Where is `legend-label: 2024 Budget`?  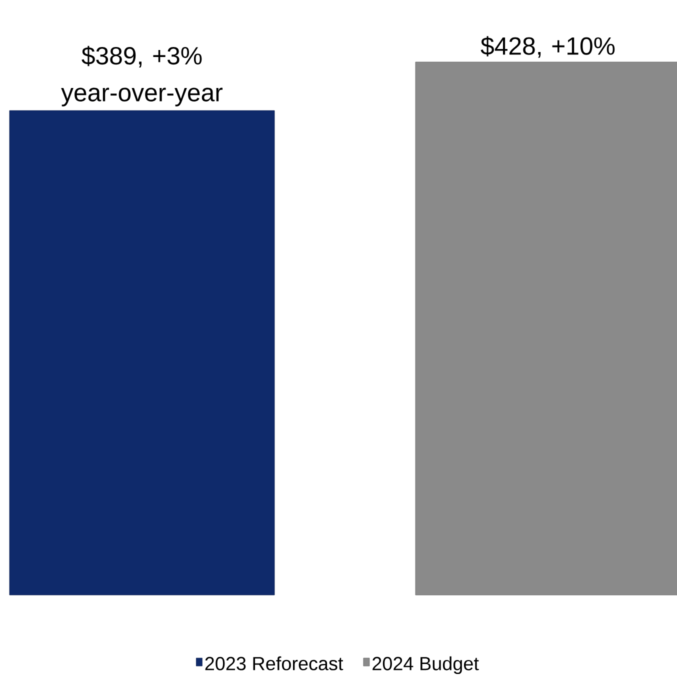
legend-label: 2024 Budget is located at coordinates (425, 665).